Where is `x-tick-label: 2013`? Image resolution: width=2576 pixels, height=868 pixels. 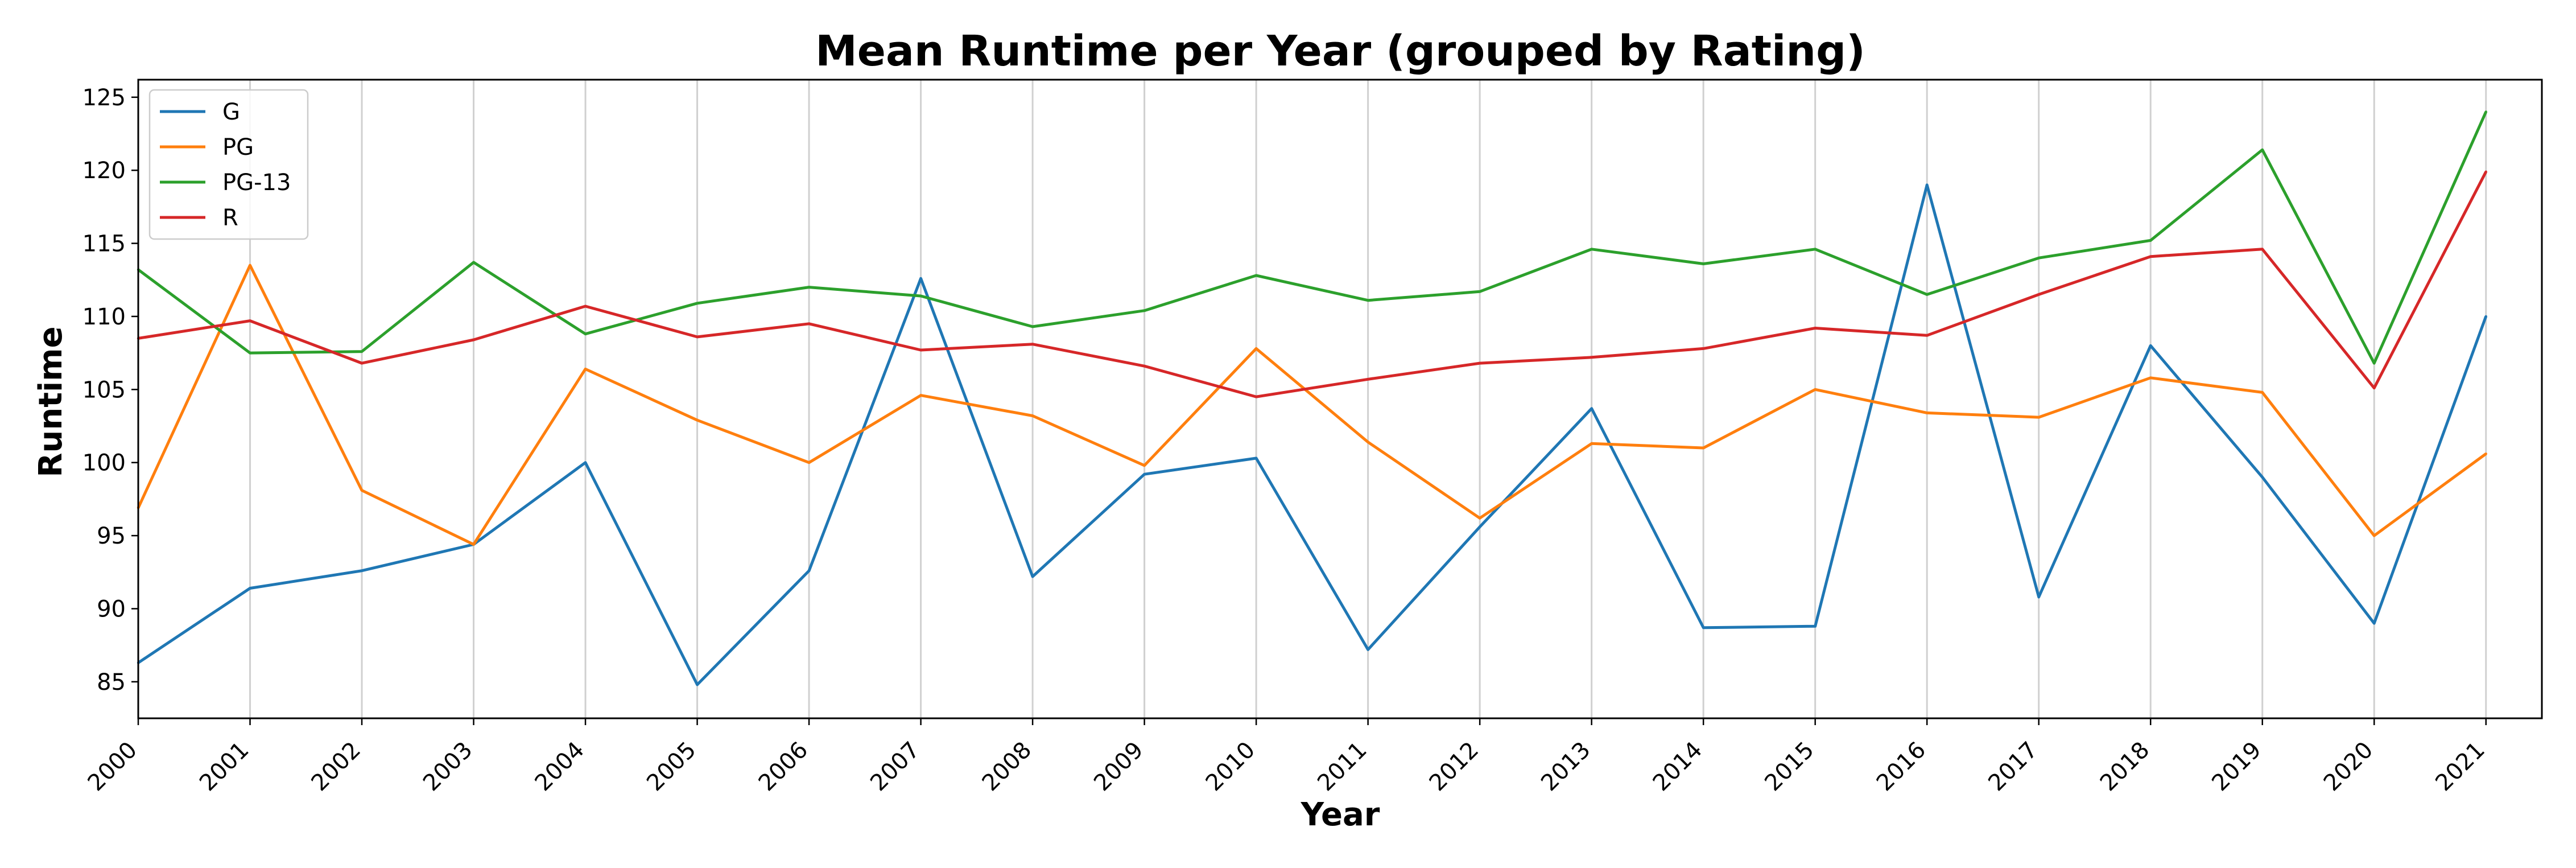
x-tick-label: 2013 is located at coordinates (1566, 767).